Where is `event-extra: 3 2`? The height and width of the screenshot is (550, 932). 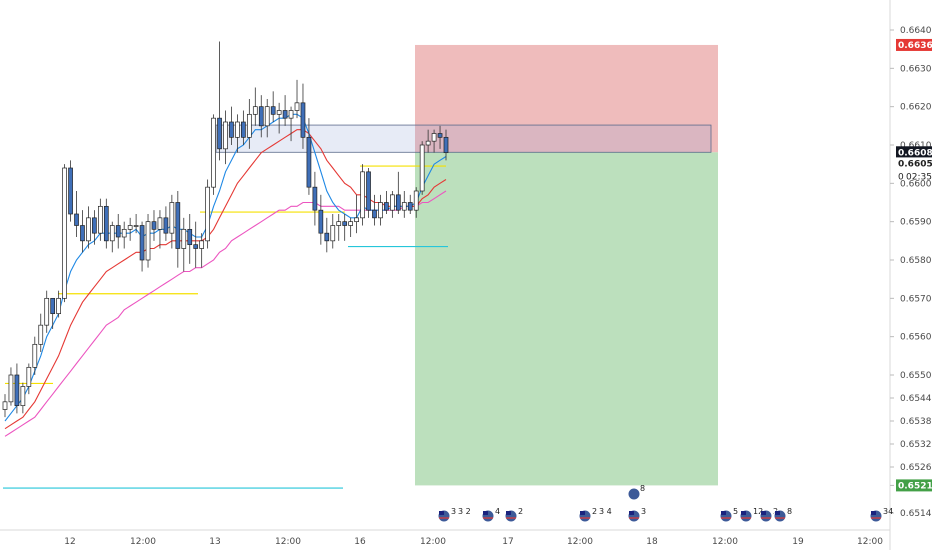
event-extra: 3 2 is located at coordinates (464, 511).